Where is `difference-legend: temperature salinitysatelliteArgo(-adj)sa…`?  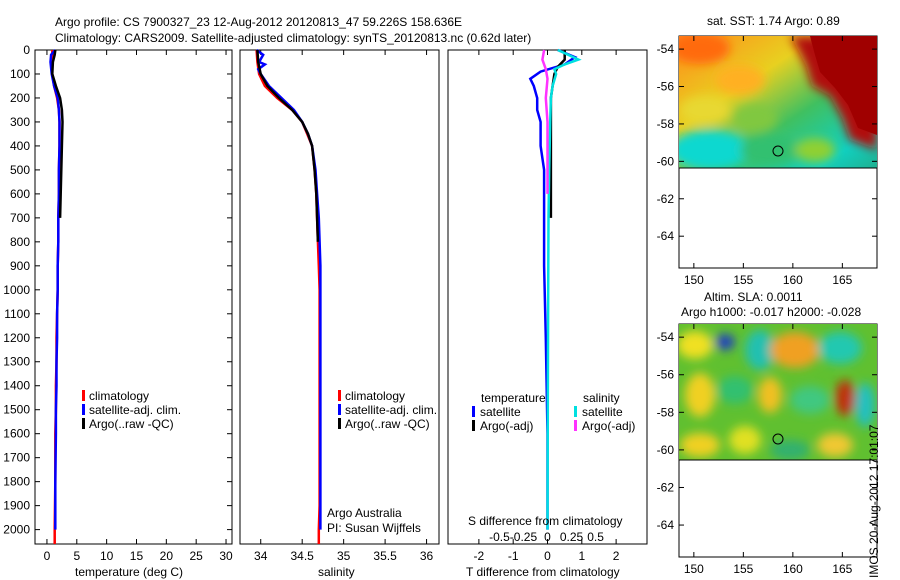 difference-legend: temperature salinitysatelliteArgo(-adj)sa… is located at coordinates (553, 412).